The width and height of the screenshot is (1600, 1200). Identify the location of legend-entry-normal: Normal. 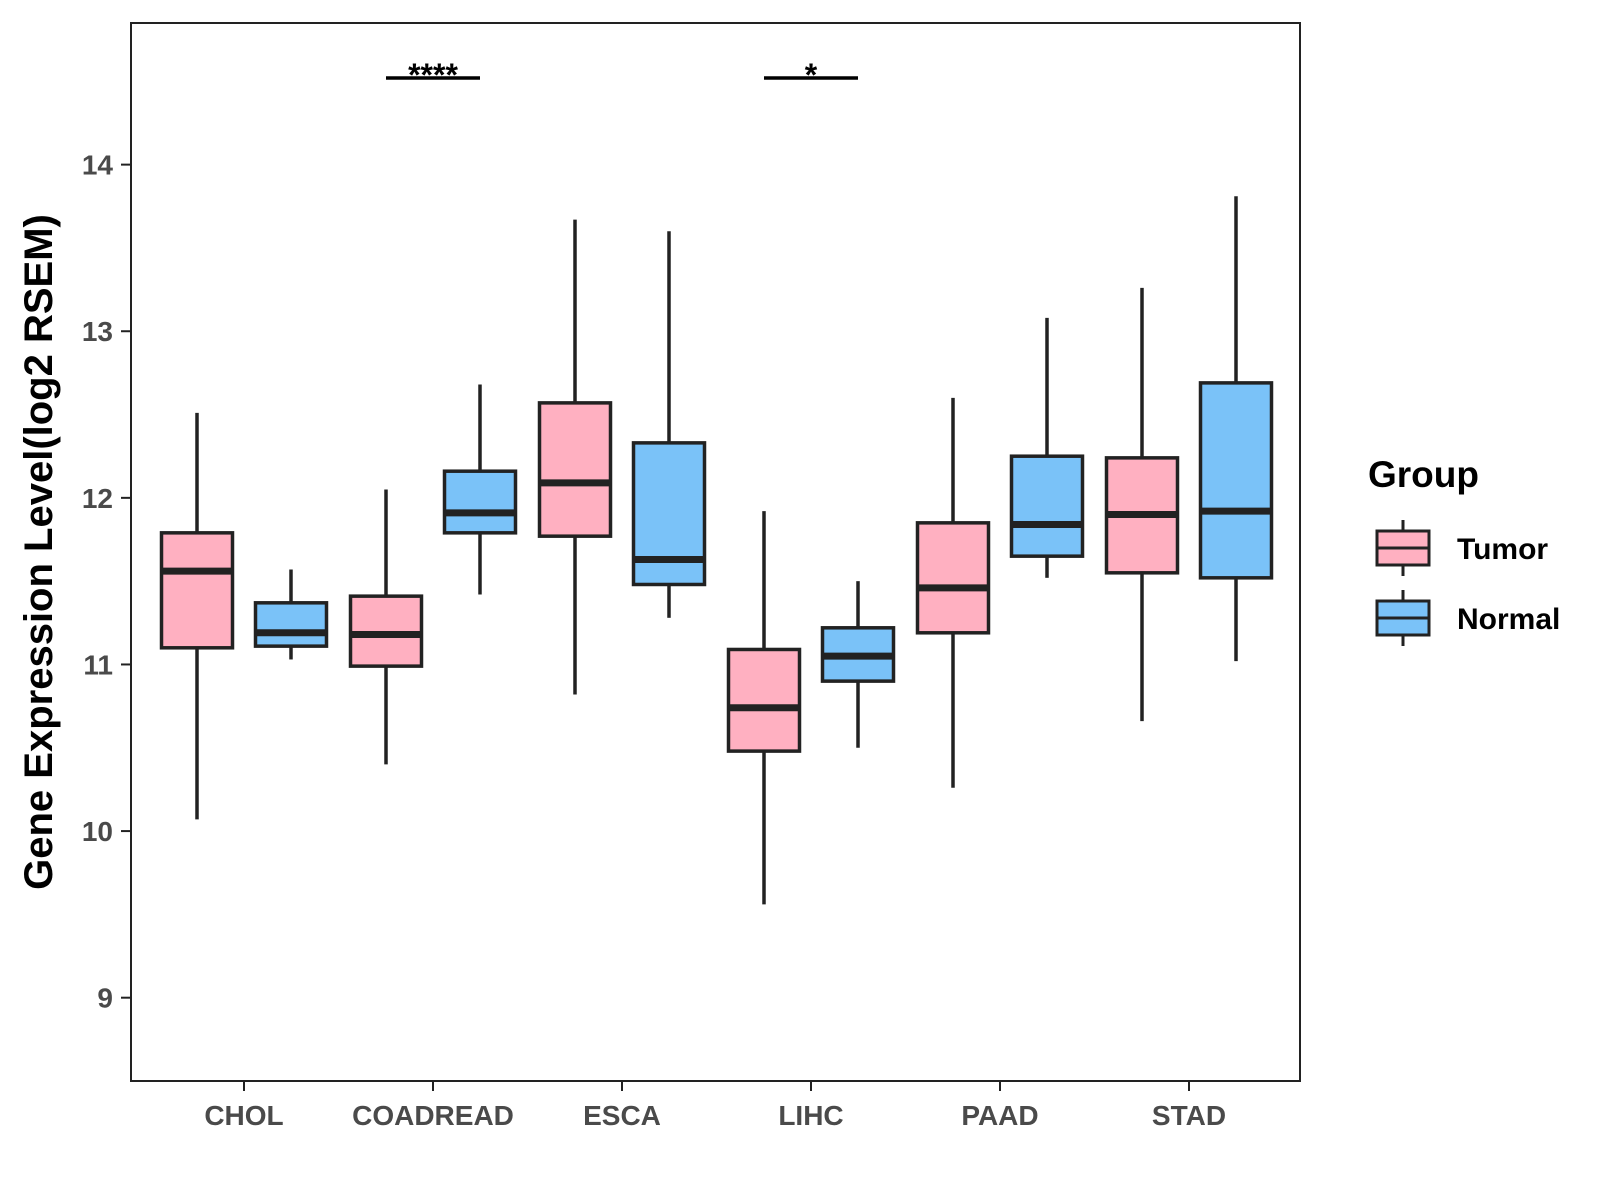
(1467, 618).